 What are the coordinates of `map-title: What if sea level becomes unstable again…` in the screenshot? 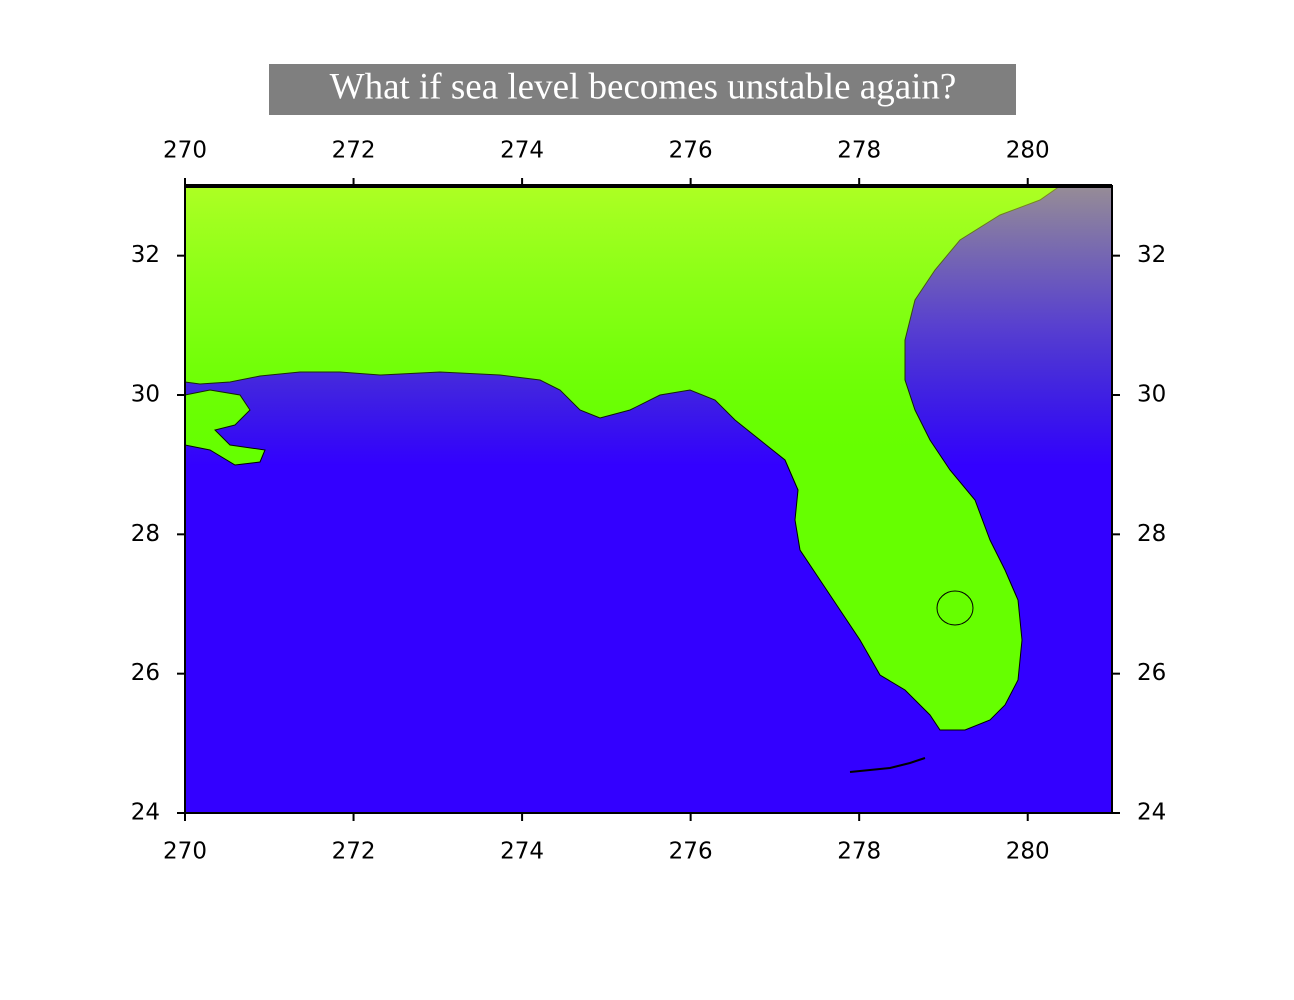 It's located at (643, 86).